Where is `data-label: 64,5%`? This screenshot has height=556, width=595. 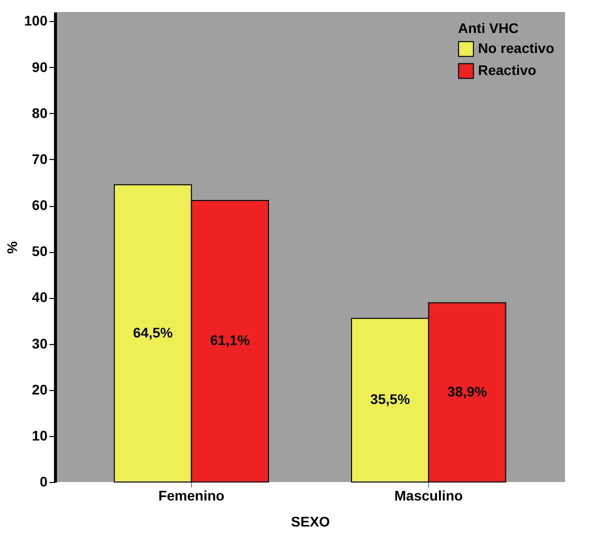
data-label: 64,5% is located at coordinates (153, 332).